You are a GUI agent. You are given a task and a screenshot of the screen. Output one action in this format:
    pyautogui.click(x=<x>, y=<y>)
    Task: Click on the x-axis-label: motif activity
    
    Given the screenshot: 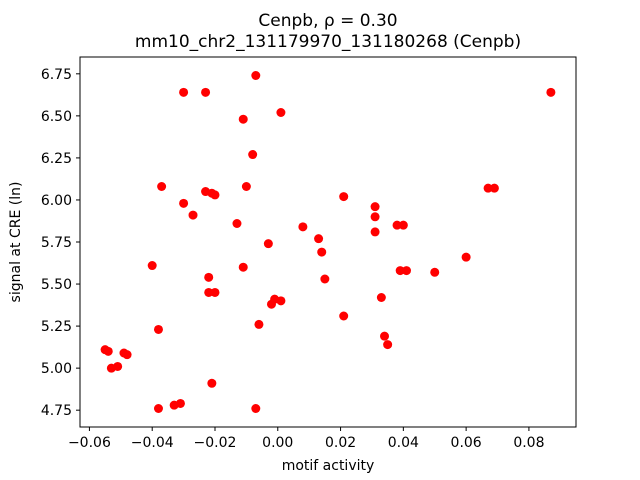 What is the action you would take?
    pyautogui.click(x=328, y=466)
    